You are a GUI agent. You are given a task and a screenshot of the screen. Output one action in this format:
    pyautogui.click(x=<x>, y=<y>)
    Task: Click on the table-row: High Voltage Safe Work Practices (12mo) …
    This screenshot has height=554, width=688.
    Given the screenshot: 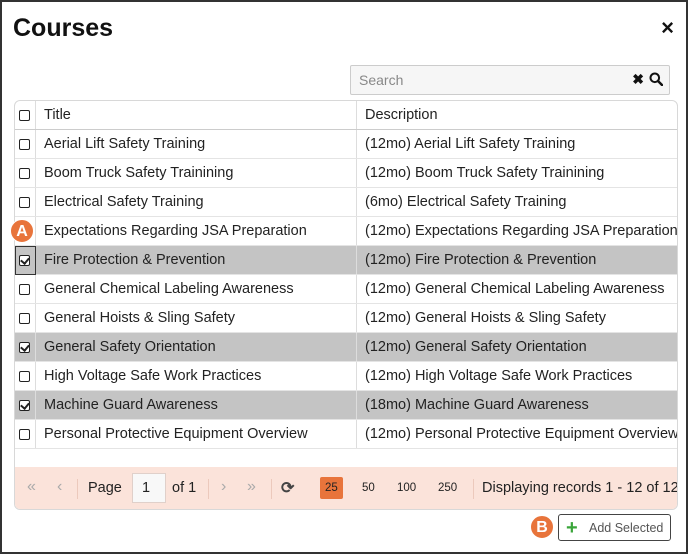 What is the action you would take?
    pyautogui.click(x=346, y=376)
    